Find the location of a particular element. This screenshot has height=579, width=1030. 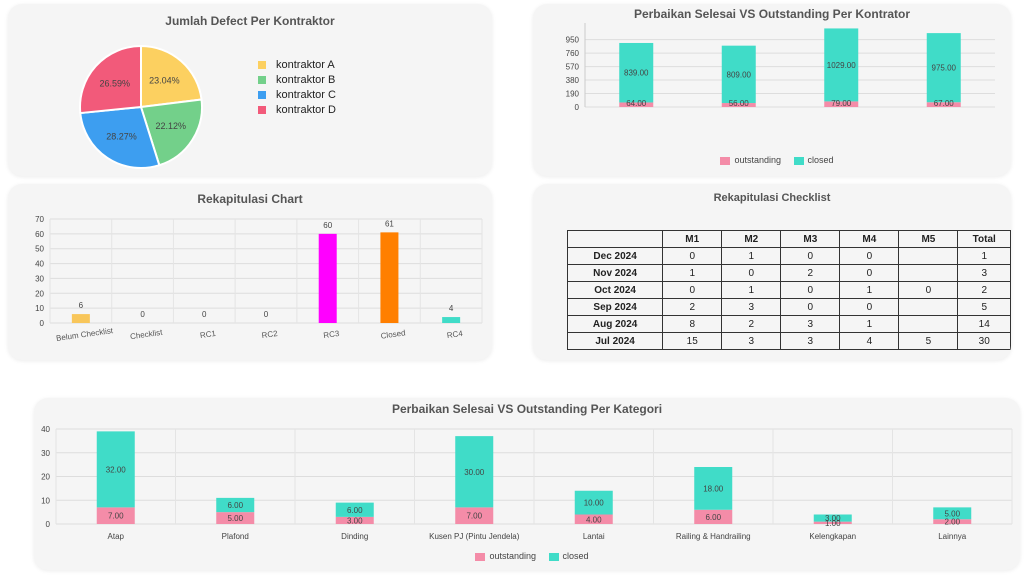

legend-closed: closed is located at coordinates (575, 556).